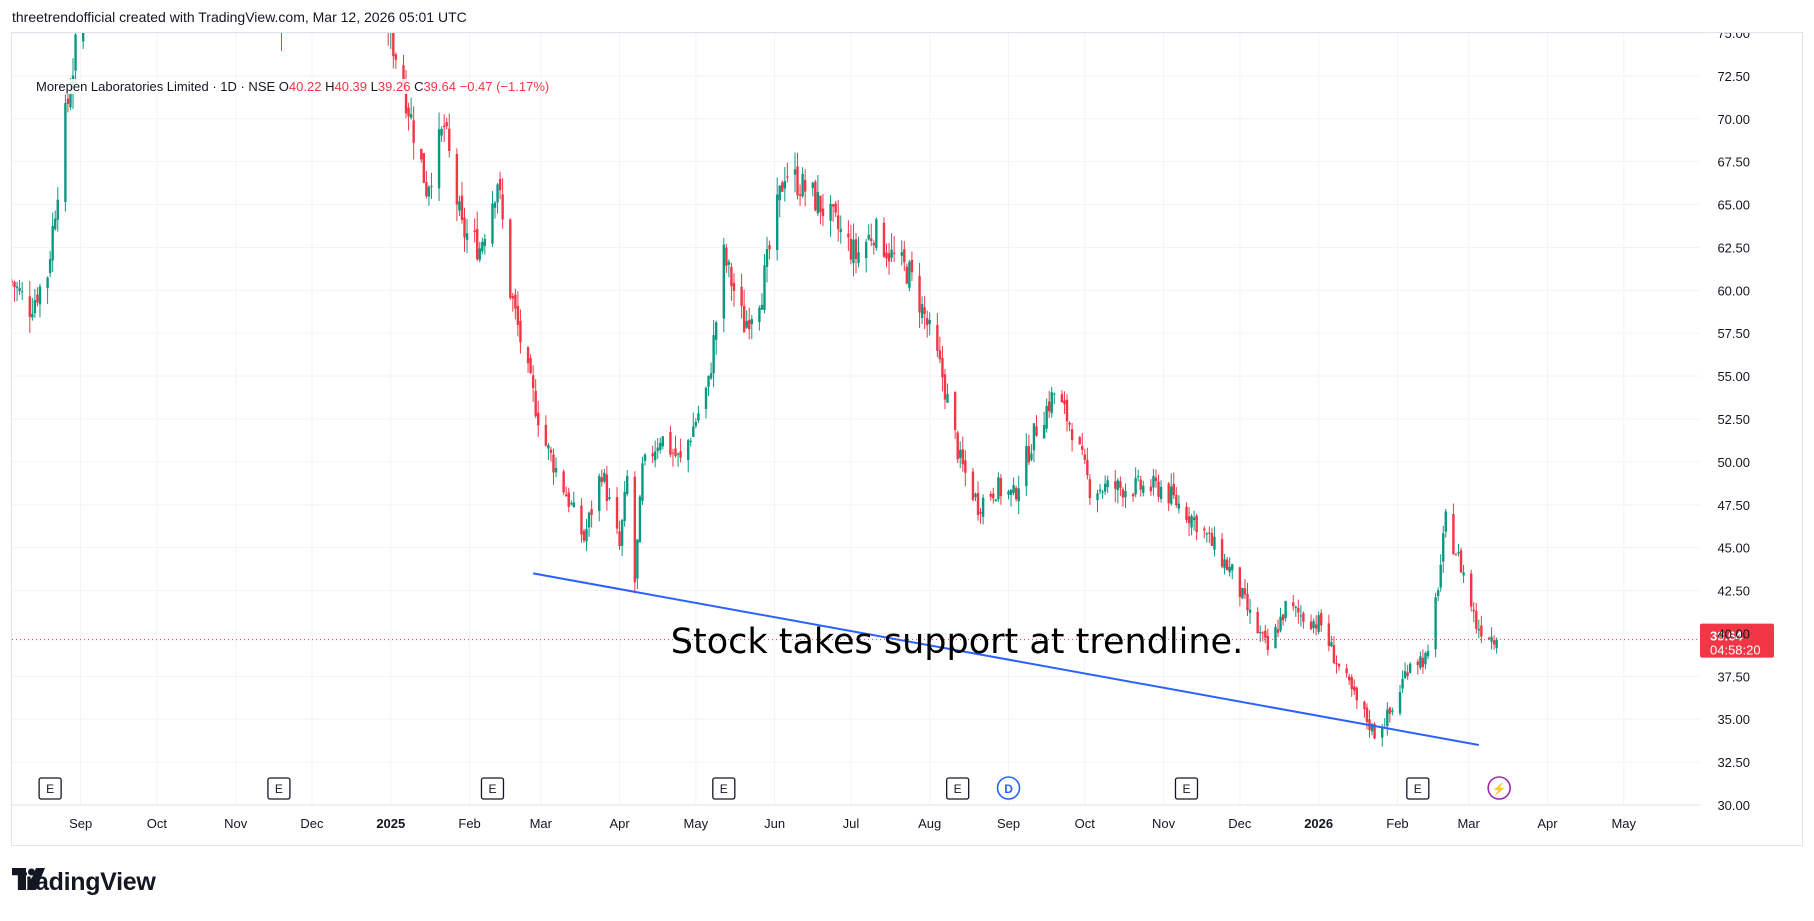  I want to click on x-tick-label: Dec, so click(312, 823).